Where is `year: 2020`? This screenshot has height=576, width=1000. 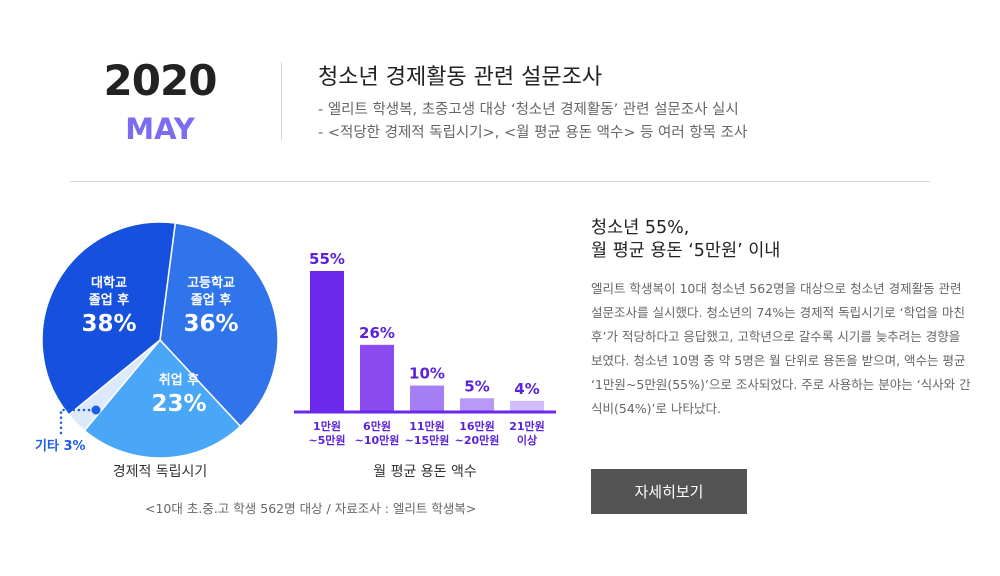
year: 2020 is located at coordinates (160, 80).